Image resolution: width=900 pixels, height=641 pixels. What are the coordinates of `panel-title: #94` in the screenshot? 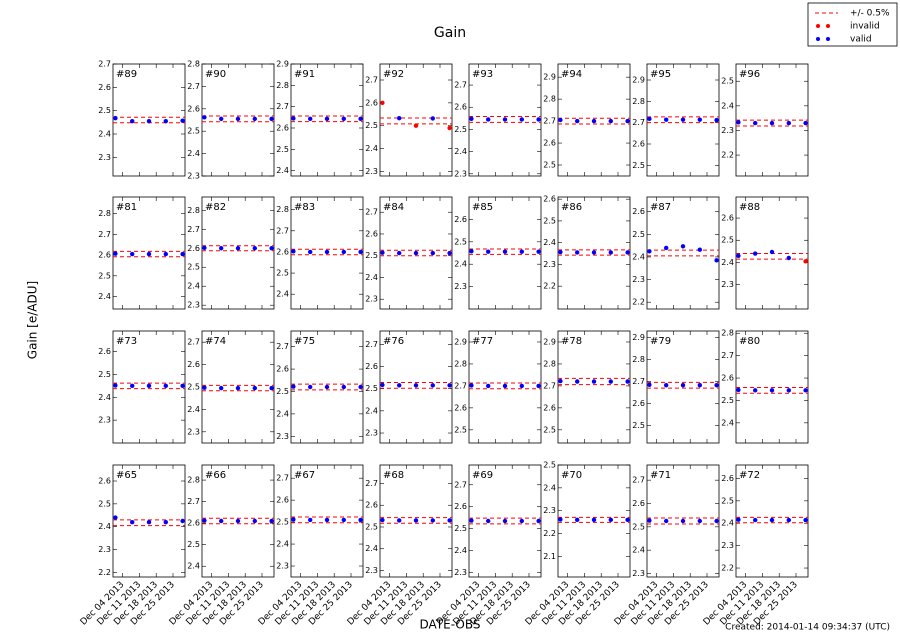 It's located at (571, 74).